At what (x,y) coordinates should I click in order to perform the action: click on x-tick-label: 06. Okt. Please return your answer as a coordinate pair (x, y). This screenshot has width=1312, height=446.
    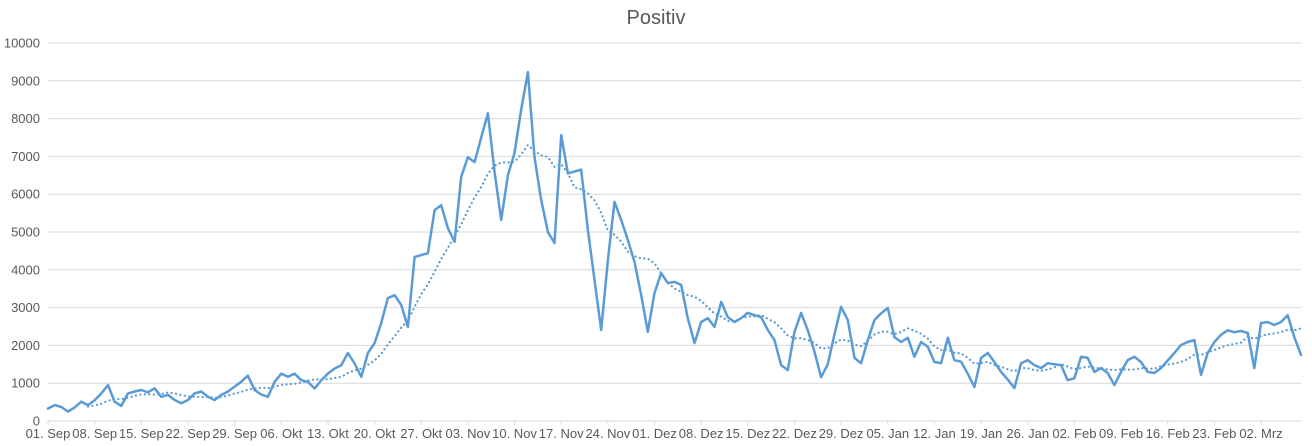
    Looking at the image, I should click on (281, 433).